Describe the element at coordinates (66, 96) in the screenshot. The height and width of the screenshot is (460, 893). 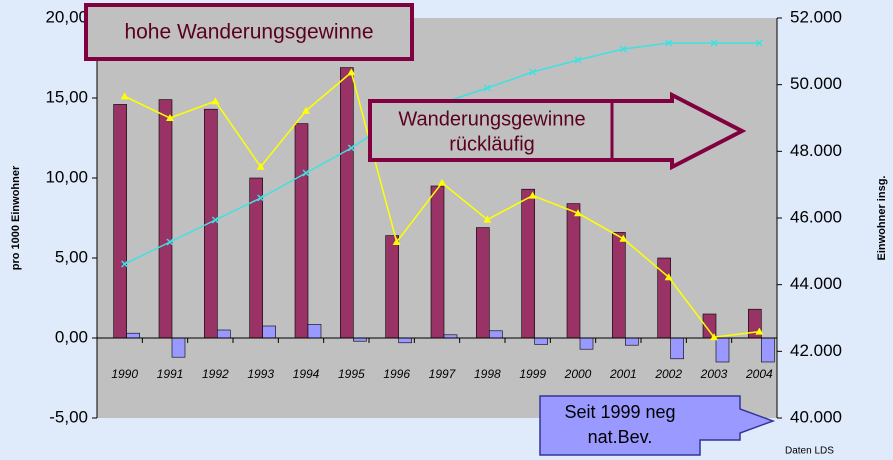
I see `y-tick-label: 15,00` at that location.